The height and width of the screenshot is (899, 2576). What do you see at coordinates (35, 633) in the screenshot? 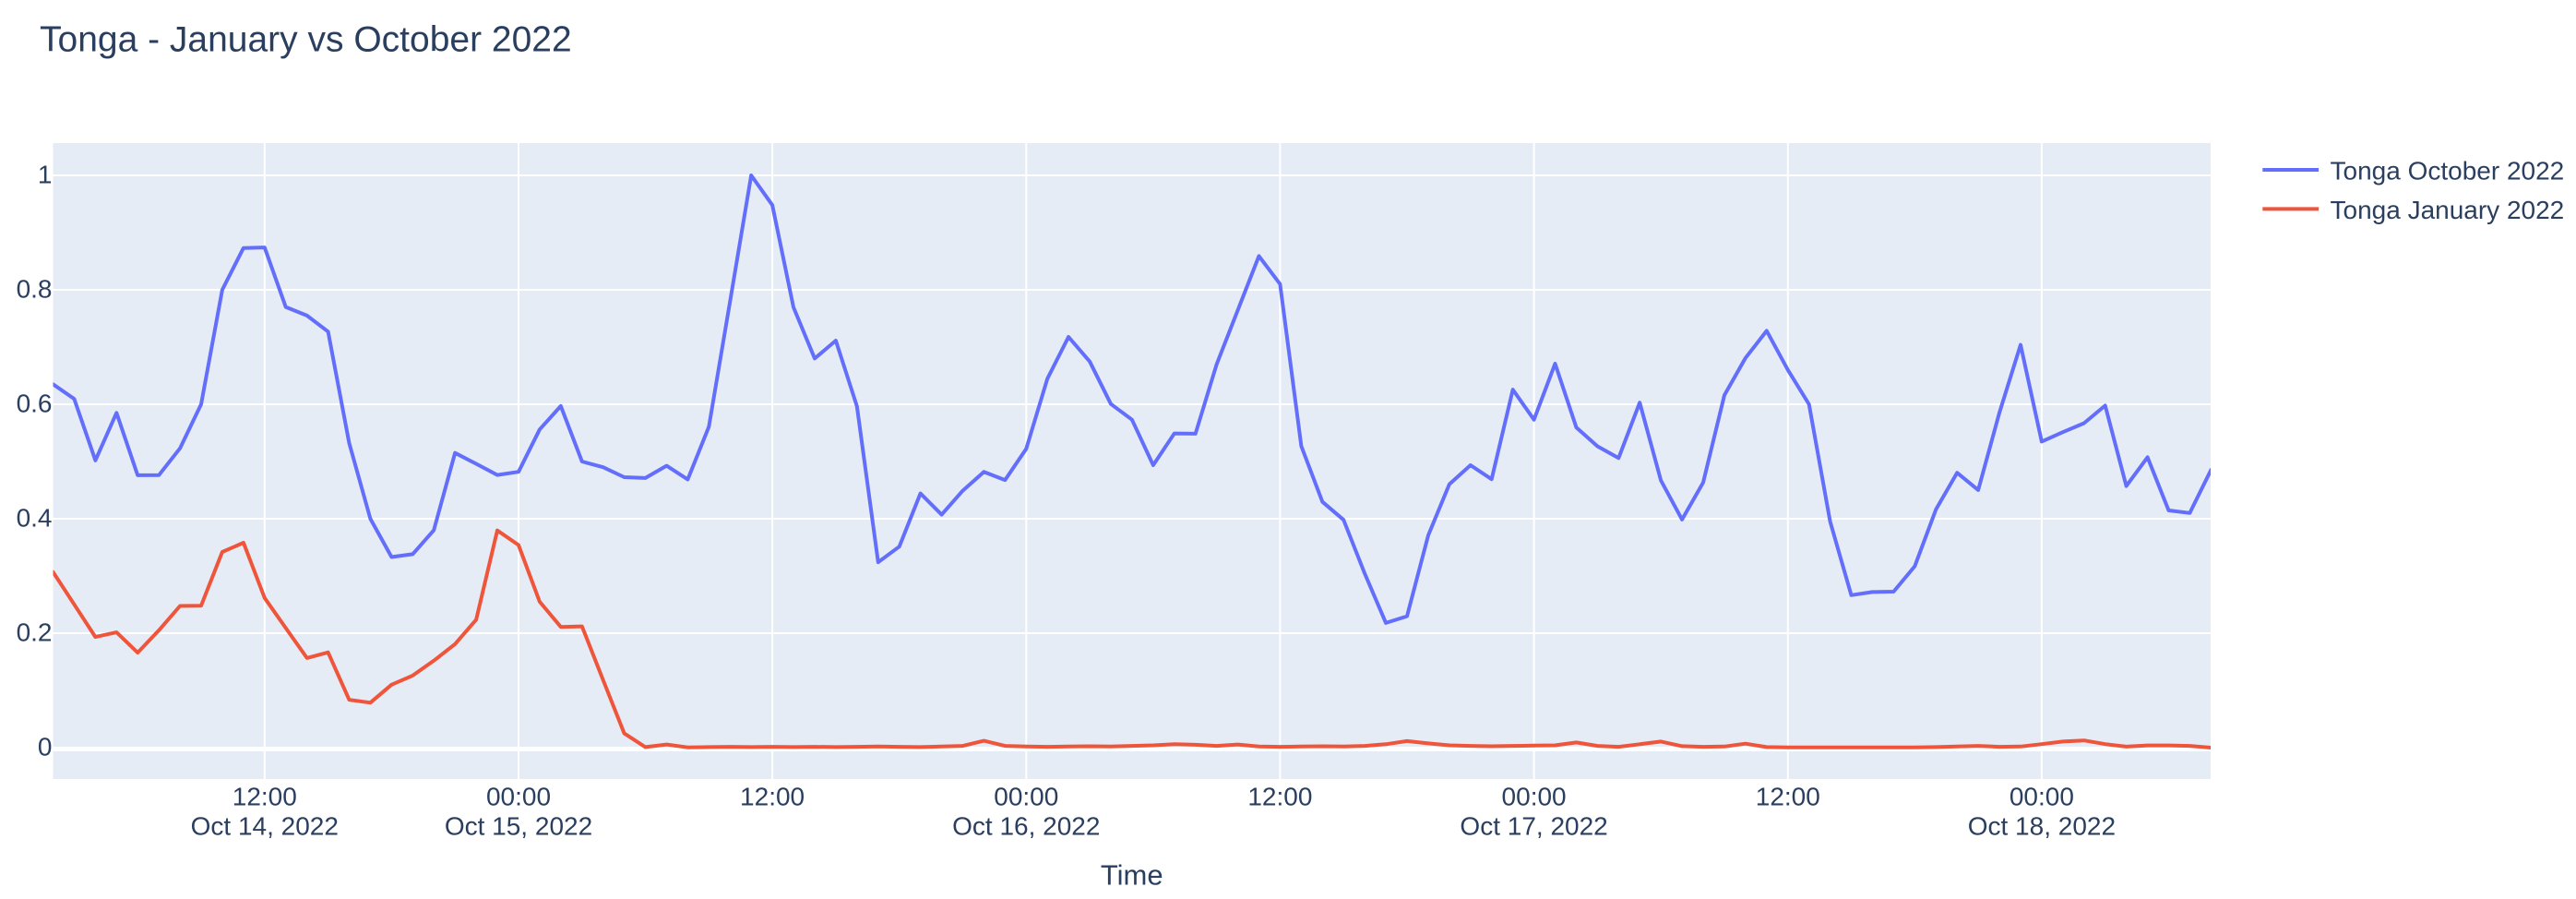
I see `svg-text: 0.2` at bounding box center [35, 633].